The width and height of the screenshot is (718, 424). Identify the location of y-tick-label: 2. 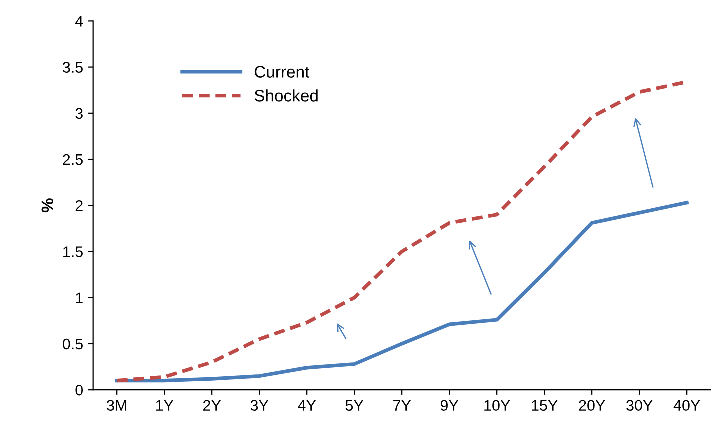
(79, 206).